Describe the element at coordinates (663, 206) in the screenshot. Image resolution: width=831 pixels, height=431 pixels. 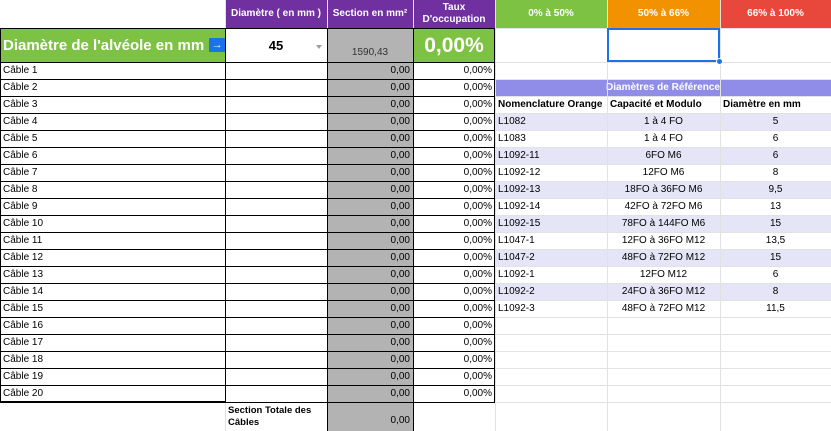
I see `reference-capacity: 42FO à 72FO M6` at that location.